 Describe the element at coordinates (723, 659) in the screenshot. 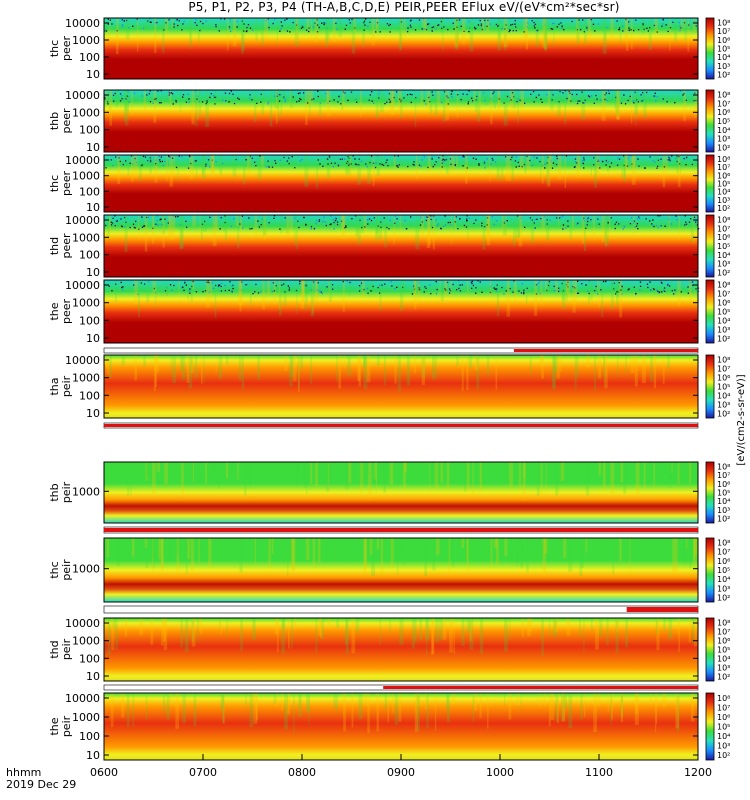

I see `colorbar-tick-label: 10⁴` at that location.